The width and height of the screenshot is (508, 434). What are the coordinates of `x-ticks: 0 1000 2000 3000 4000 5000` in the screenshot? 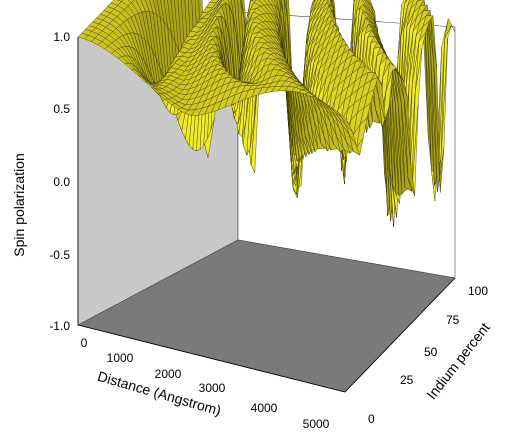 It's located at (205, 383).